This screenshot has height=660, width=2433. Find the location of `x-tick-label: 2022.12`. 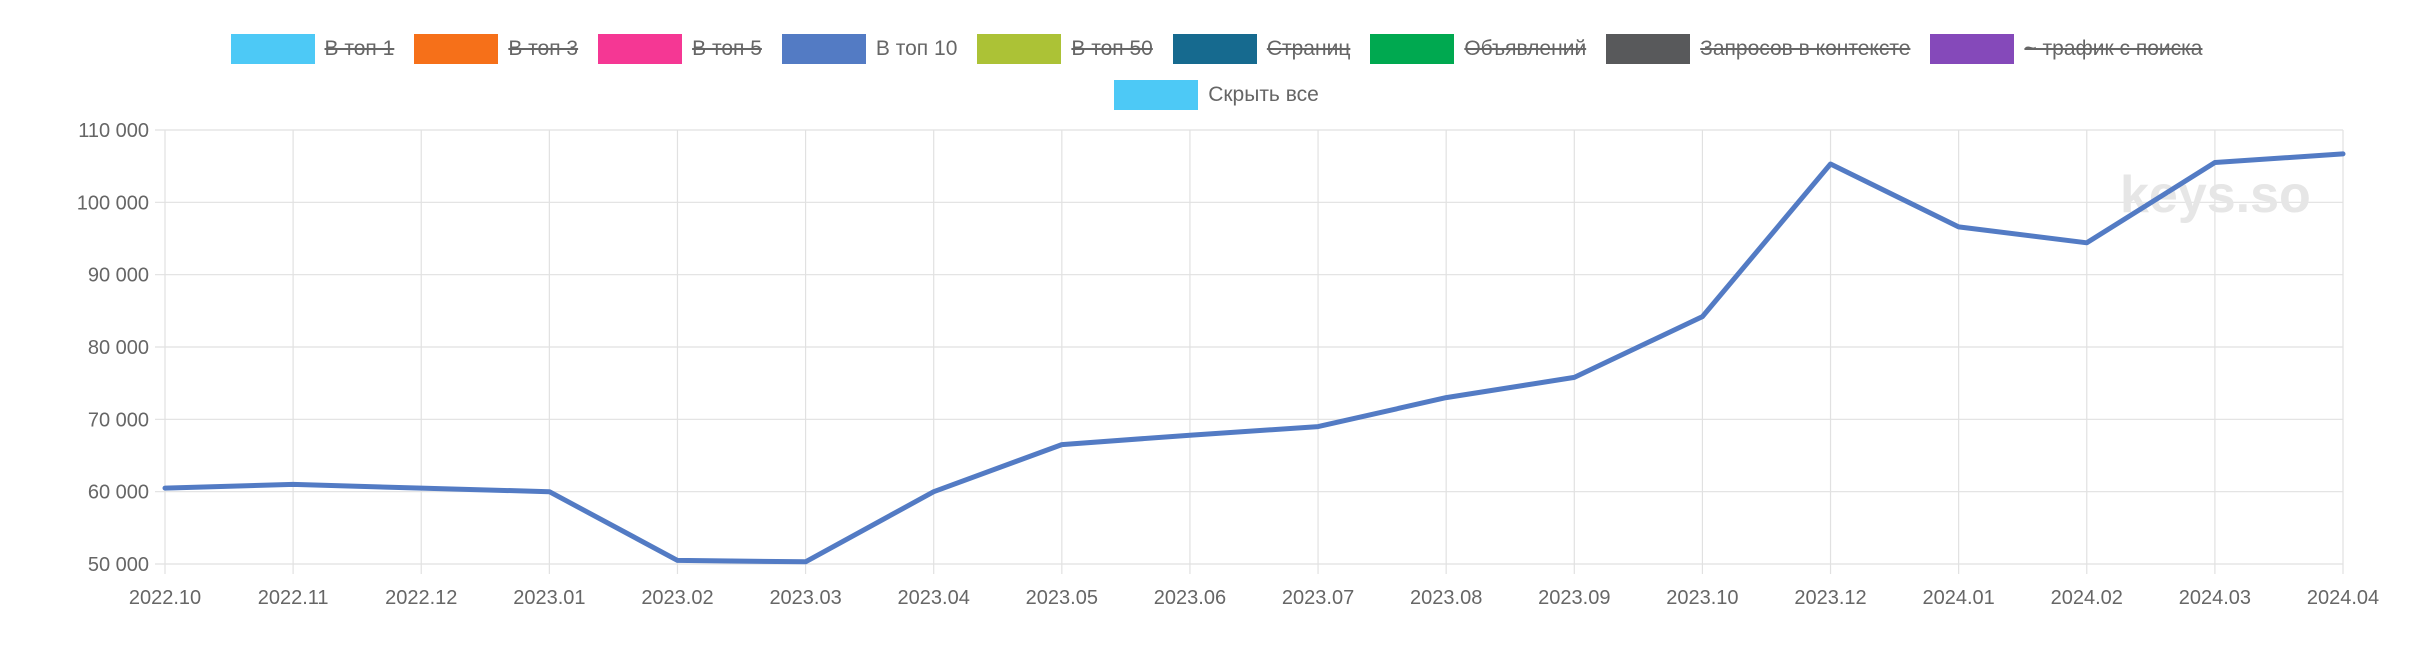

x-tick-label: 2022.12 is located at coordinates (421, 598).